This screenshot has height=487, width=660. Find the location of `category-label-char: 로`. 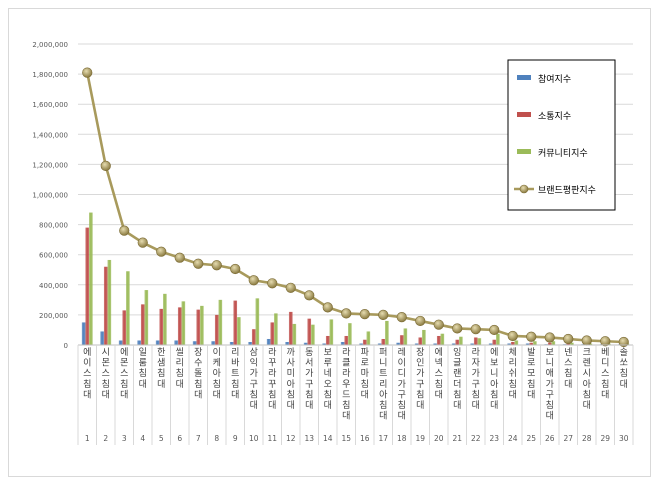

category-label-char: 로 is located at coordinates (365, 364).